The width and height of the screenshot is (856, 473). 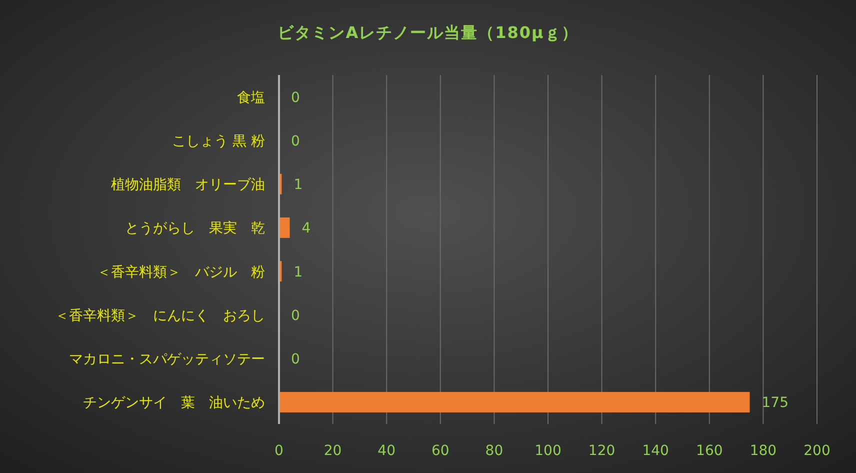 What do you see at coordinates (181, 272) in the screenshot?
I see `y-tick-label: ＜香辛料類＞ バジル 粉` at bounding box center [181, 272].